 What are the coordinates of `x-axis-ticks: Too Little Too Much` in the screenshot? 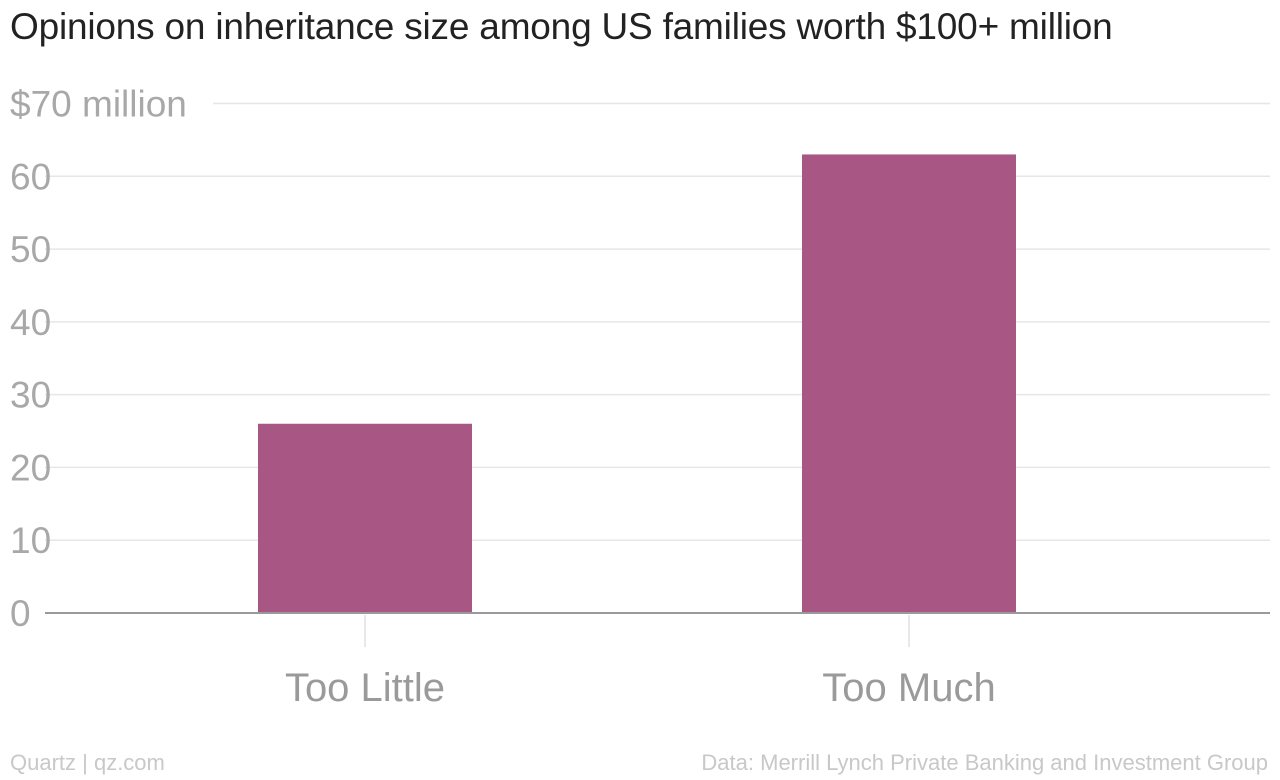 It's located at (640, 662).